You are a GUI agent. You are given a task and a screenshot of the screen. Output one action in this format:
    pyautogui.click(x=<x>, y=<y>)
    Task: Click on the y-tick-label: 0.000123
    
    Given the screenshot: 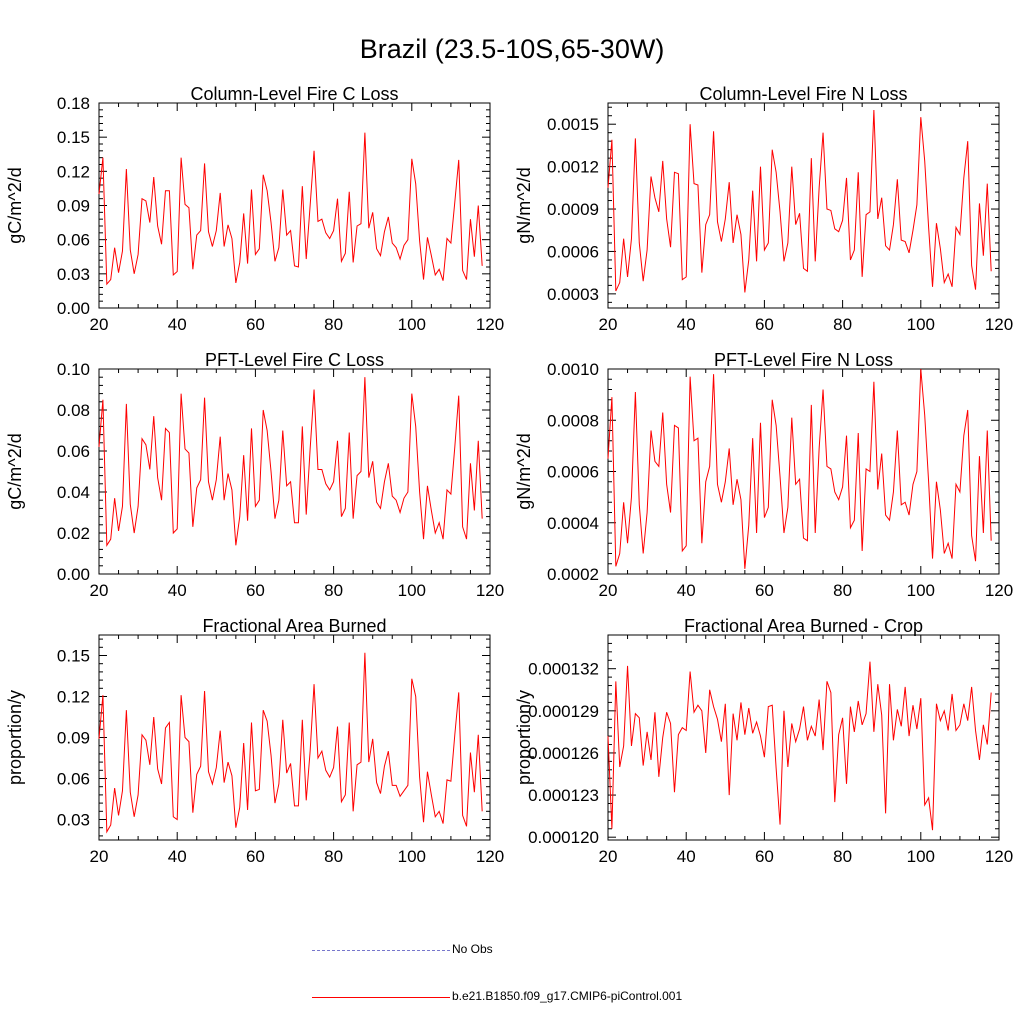 What is the action you would take?
    pyautogui.click(x=563, y=795)
    